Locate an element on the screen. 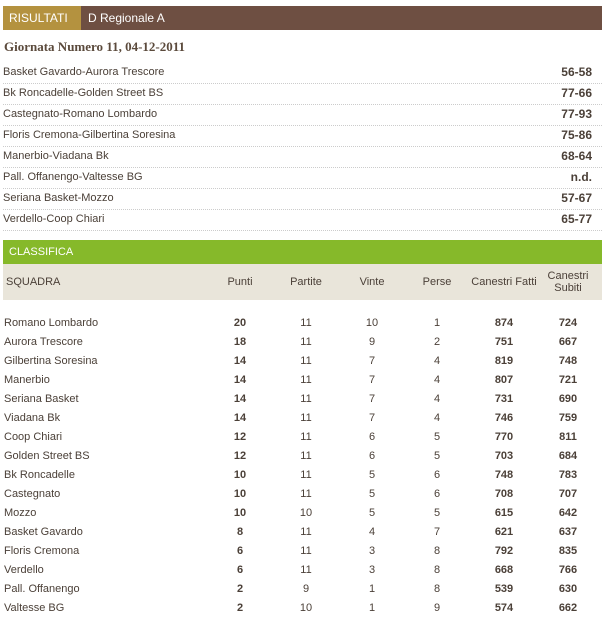  stat-cell: 574 is located at coordinates (504, 608).